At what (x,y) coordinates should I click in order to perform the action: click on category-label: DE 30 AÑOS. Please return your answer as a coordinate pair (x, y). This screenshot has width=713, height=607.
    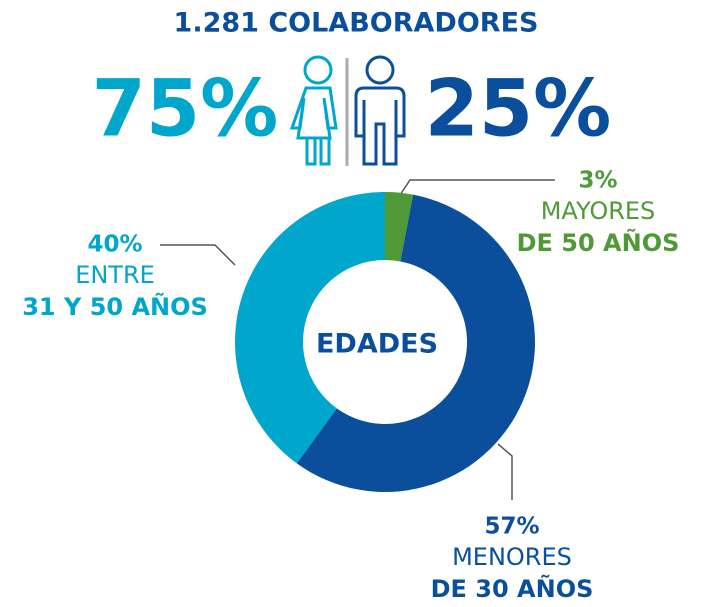
    Looking at the image, I should click on (512, 588).